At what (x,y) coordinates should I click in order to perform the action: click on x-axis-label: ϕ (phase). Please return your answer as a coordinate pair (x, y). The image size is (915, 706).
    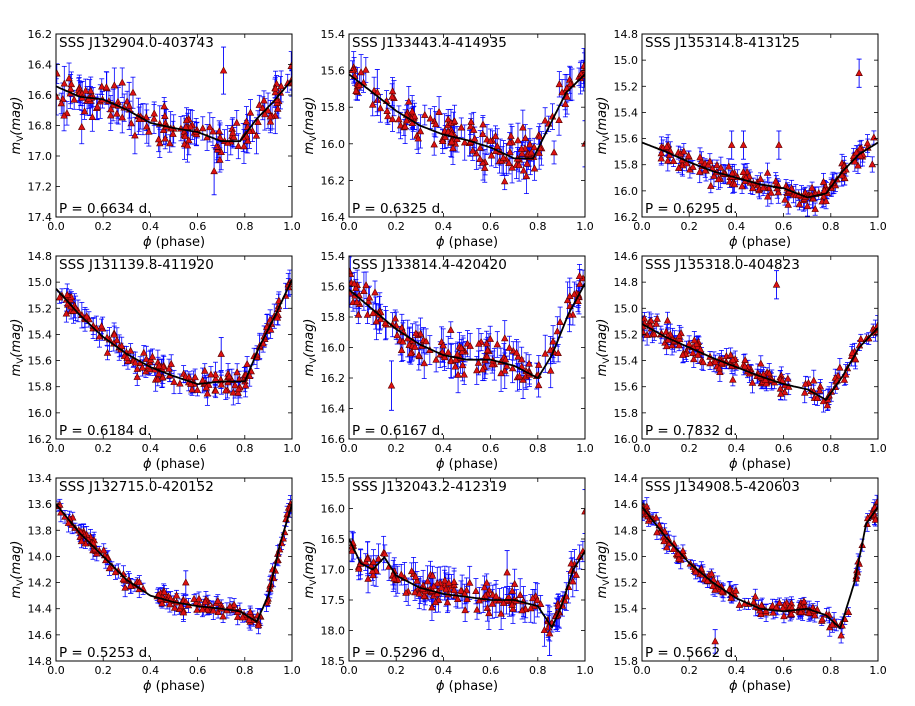
    Looking at the image, I should click on (760, 464).